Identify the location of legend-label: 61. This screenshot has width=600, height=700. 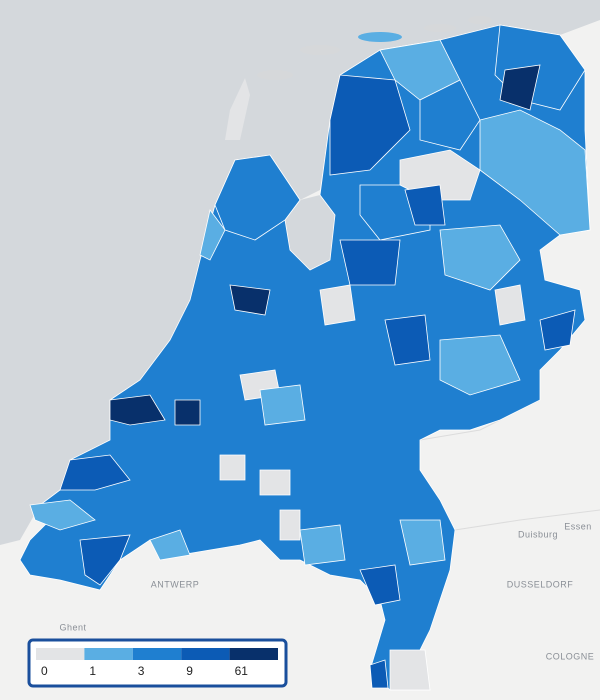
(242, 671).